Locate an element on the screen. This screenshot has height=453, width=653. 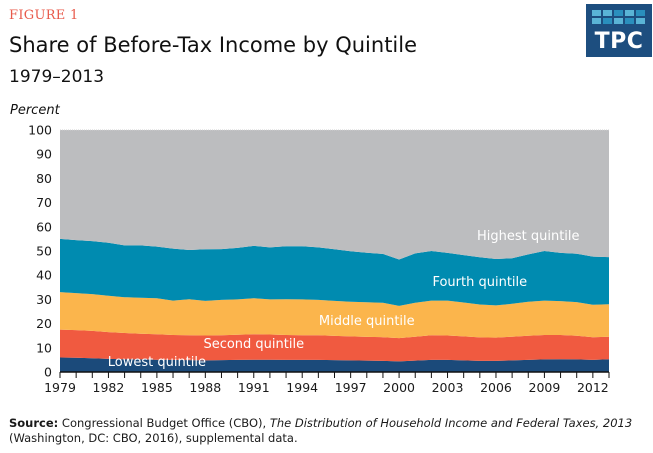
area-second-quintile is located at coordinates (334, 345).